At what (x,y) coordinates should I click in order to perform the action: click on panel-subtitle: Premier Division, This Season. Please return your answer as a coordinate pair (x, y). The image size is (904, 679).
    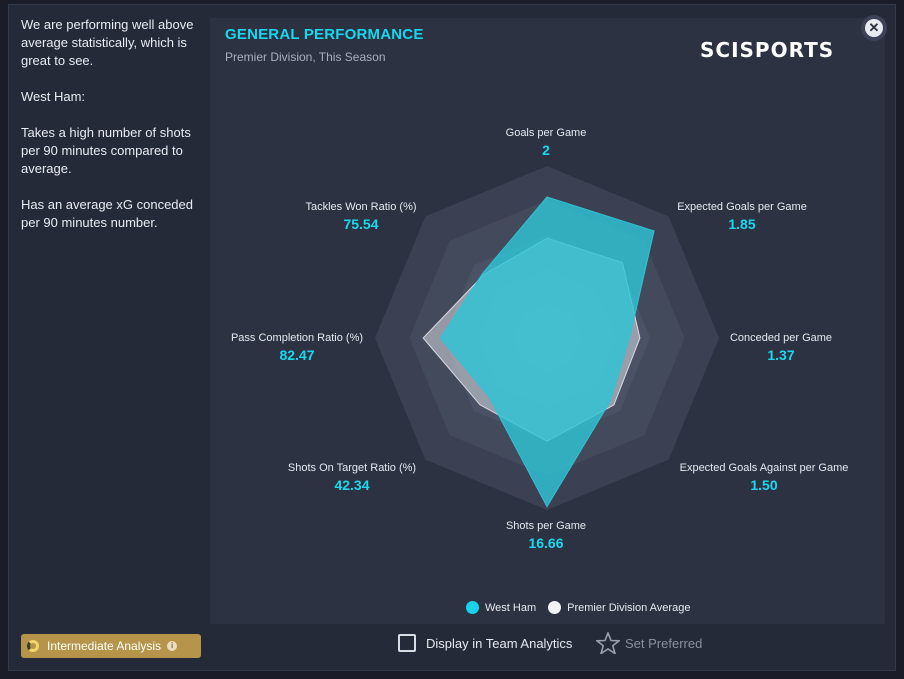
    Looking at the image, I should click on (305, 57).